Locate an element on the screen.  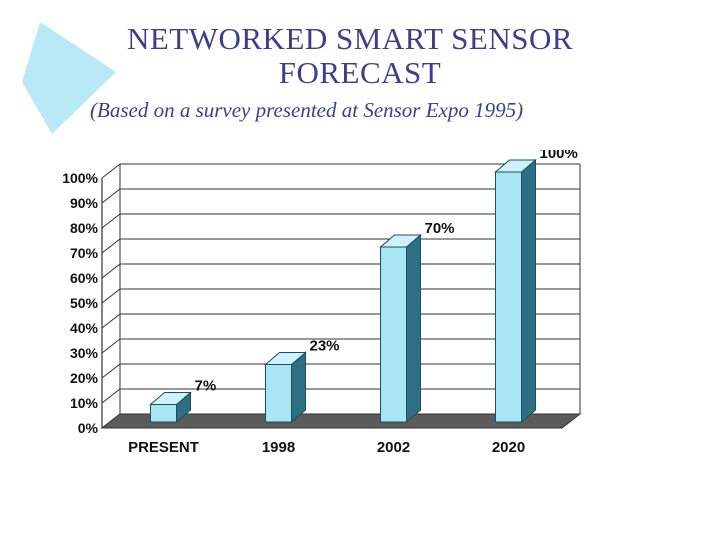
x-tick-label: PRESENT is located at coordinates (163, 447).